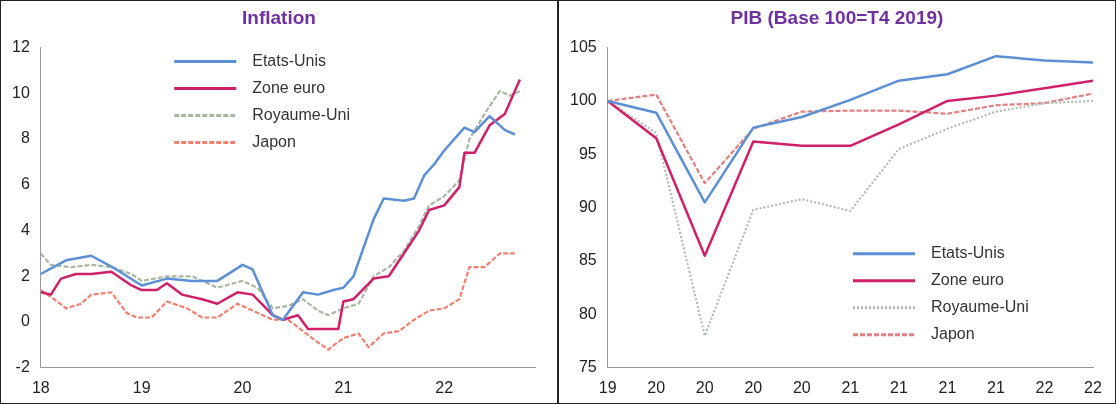 The height and width of the screenshot is (404, 1116). Describe the element at coordinates (25, 229) in the screenshot. I see `y-tick-label: 4` at that location.